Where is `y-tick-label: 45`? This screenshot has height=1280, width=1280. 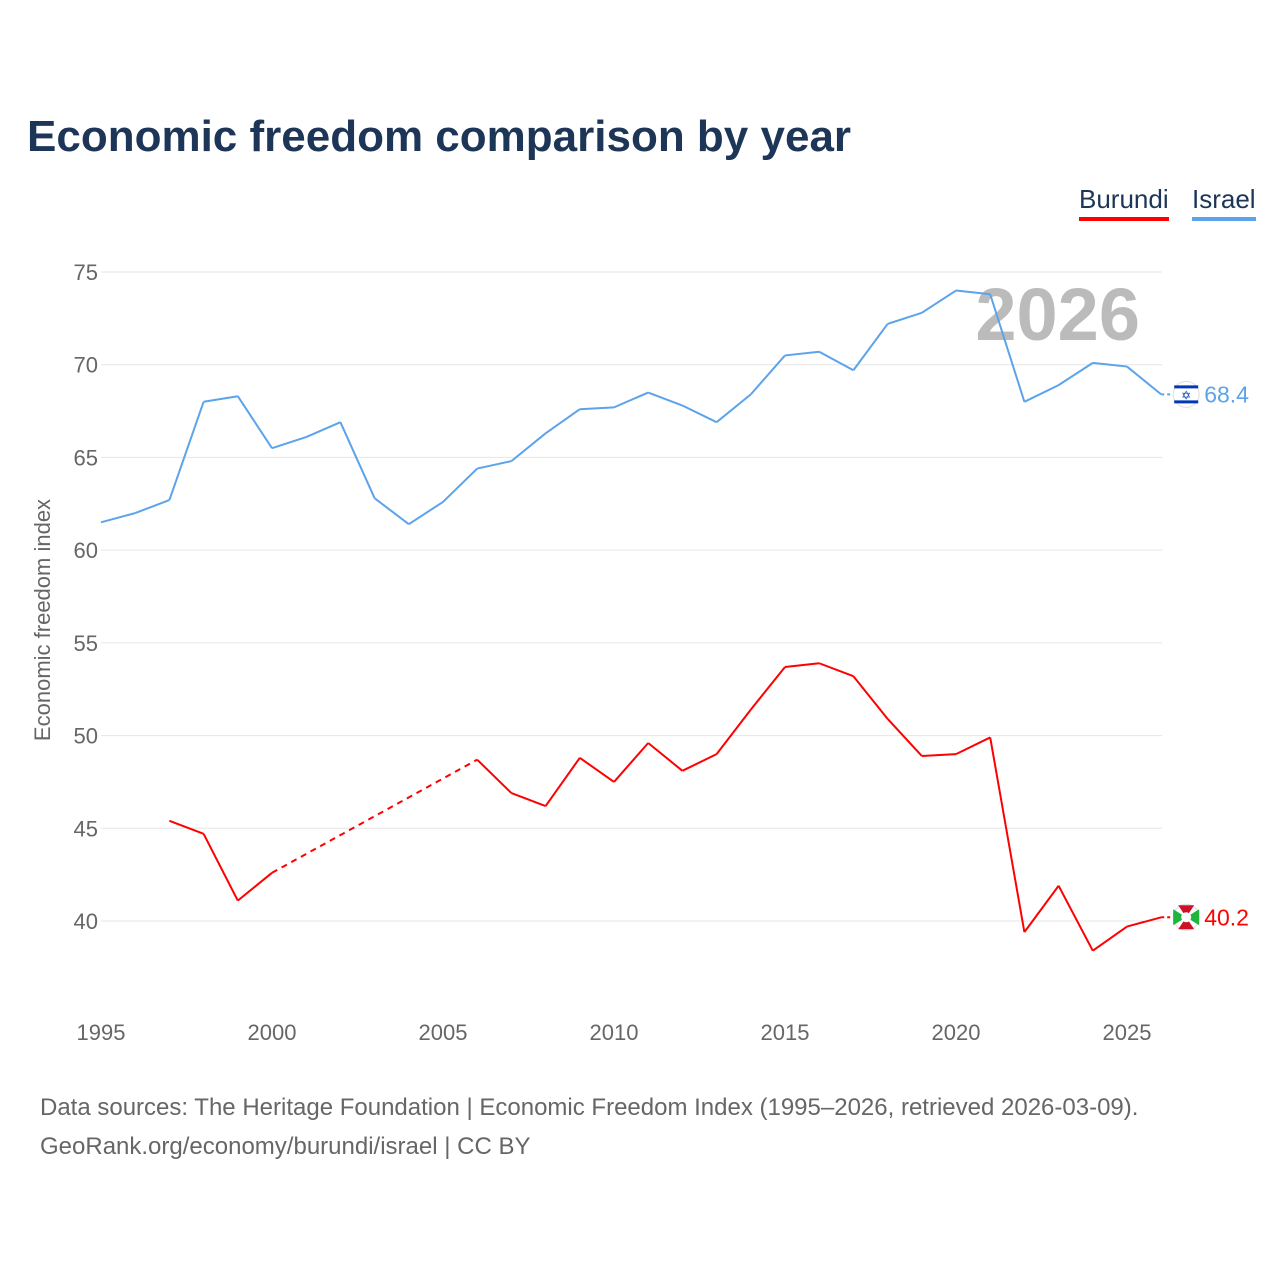
y-tick-label: 45 is located at coordinates (86, 828).